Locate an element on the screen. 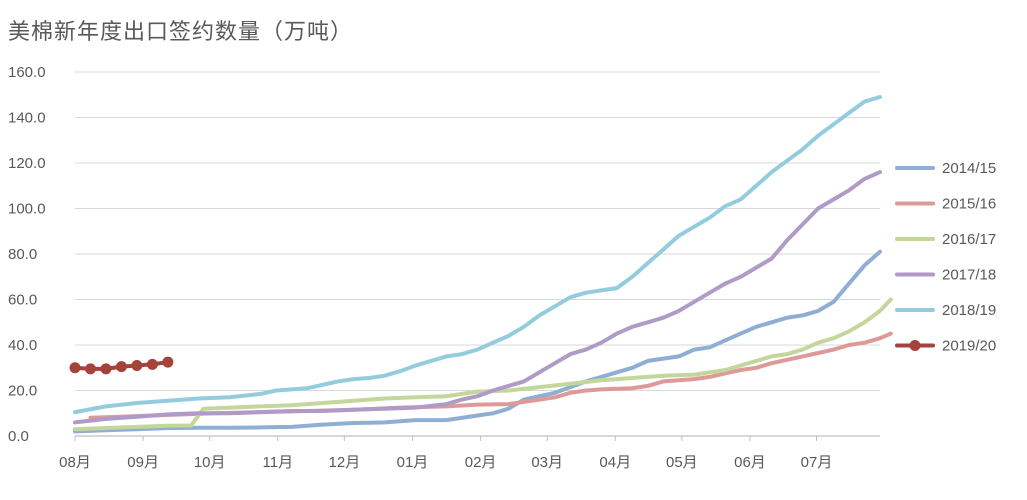 The image size is (1027, 500). x-tick-label: 03月 is located at coordinates (547, 462).